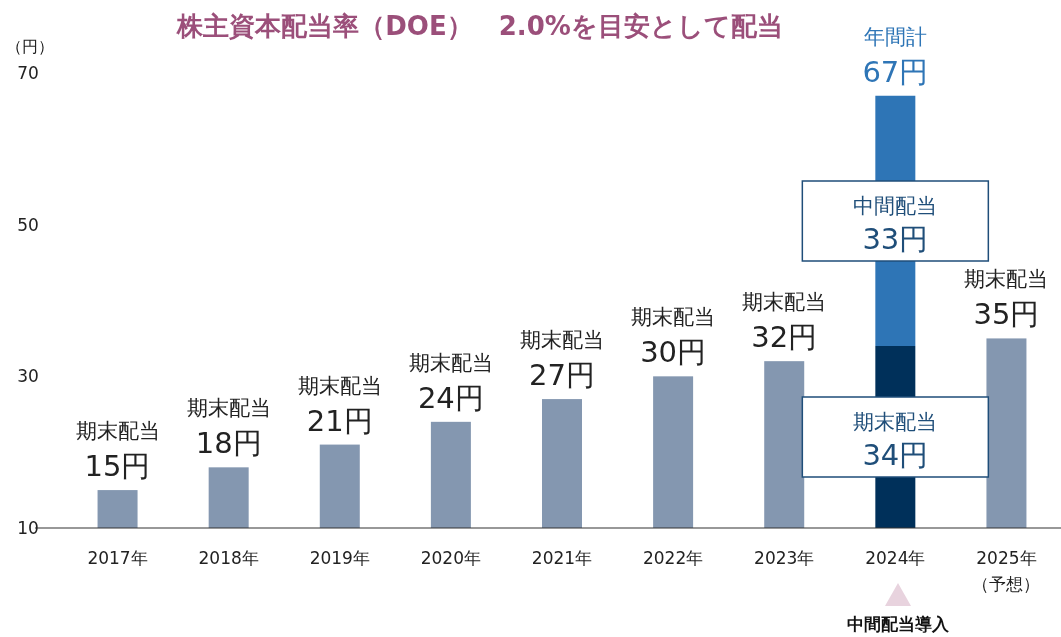 Image resolution: width=1061 pixels, height=637 pixels. Describe the element at coordinates (673, 337) in the screenshot. I see `data-label: 期末配当 30円` at that location.